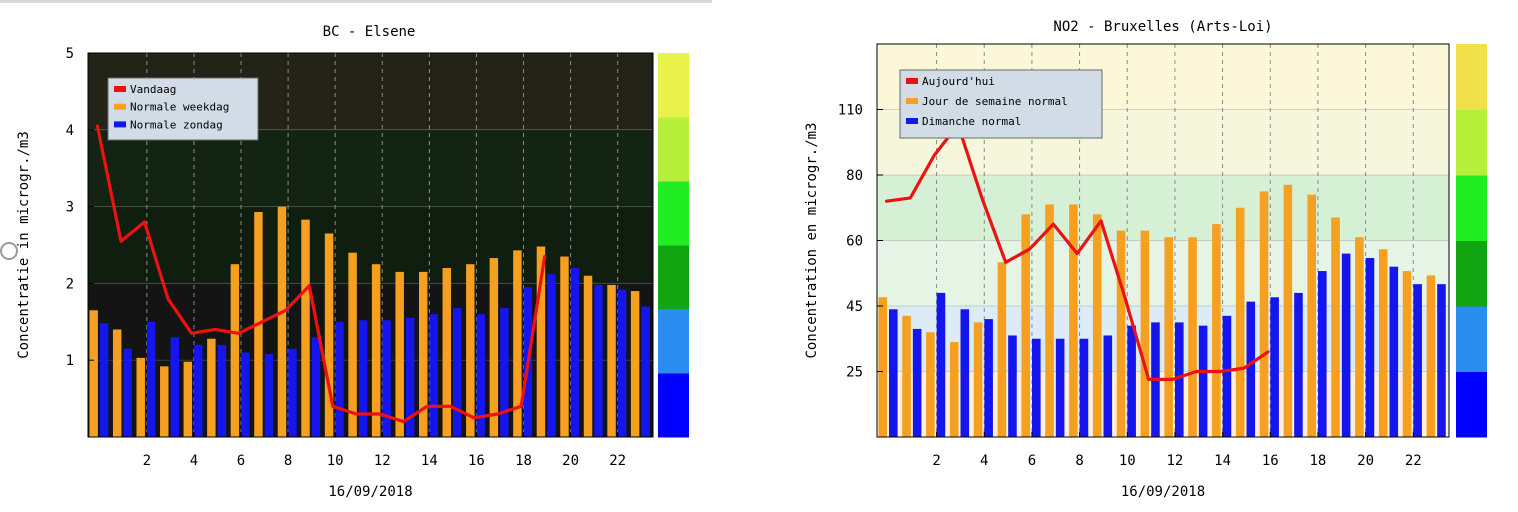  What do you see at coordinates (1174, 461) in the screenshot?
I see `chart1-xtick-label: 12` at bounding box center [1174, 461].